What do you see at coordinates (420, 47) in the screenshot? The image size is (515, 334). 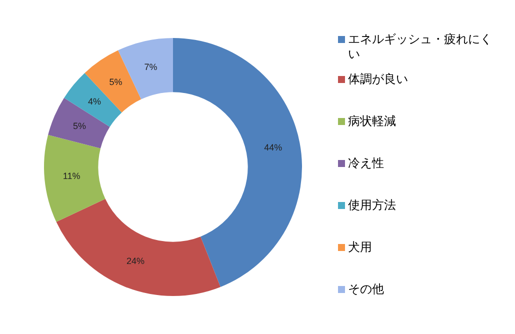 I see `legend-label: エネルギッシュ・疲れにくい` at bounding box center [420, 47].